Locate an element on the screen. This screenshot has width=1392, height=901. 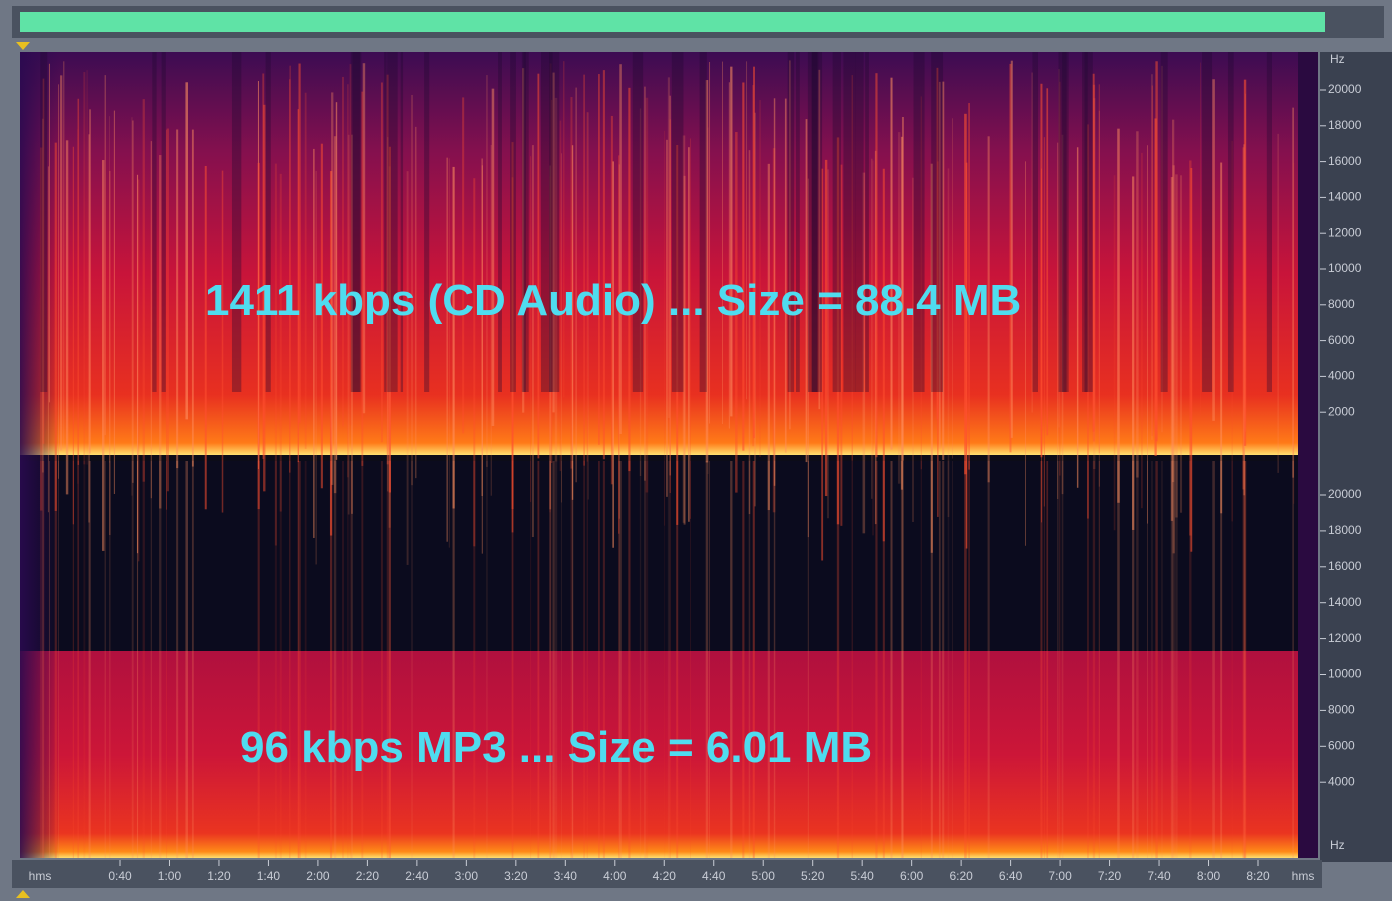
overview-range is located at coordinates (672, 22).